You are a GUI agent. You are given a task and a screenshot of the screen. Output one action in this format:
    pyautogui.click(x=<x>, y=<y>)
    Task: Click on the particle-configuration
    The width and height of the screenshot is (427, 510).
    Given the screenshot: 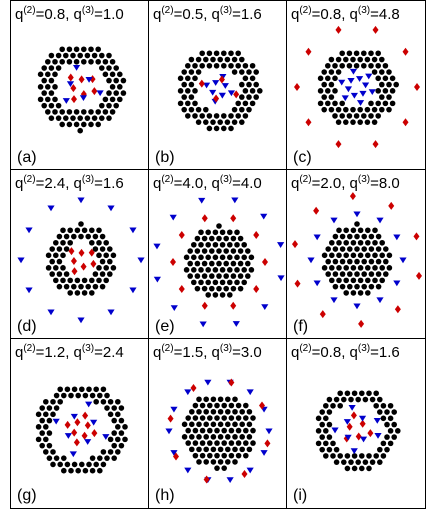 What is the action you would take?
    pyautogui.click(x=219, y=262)
    